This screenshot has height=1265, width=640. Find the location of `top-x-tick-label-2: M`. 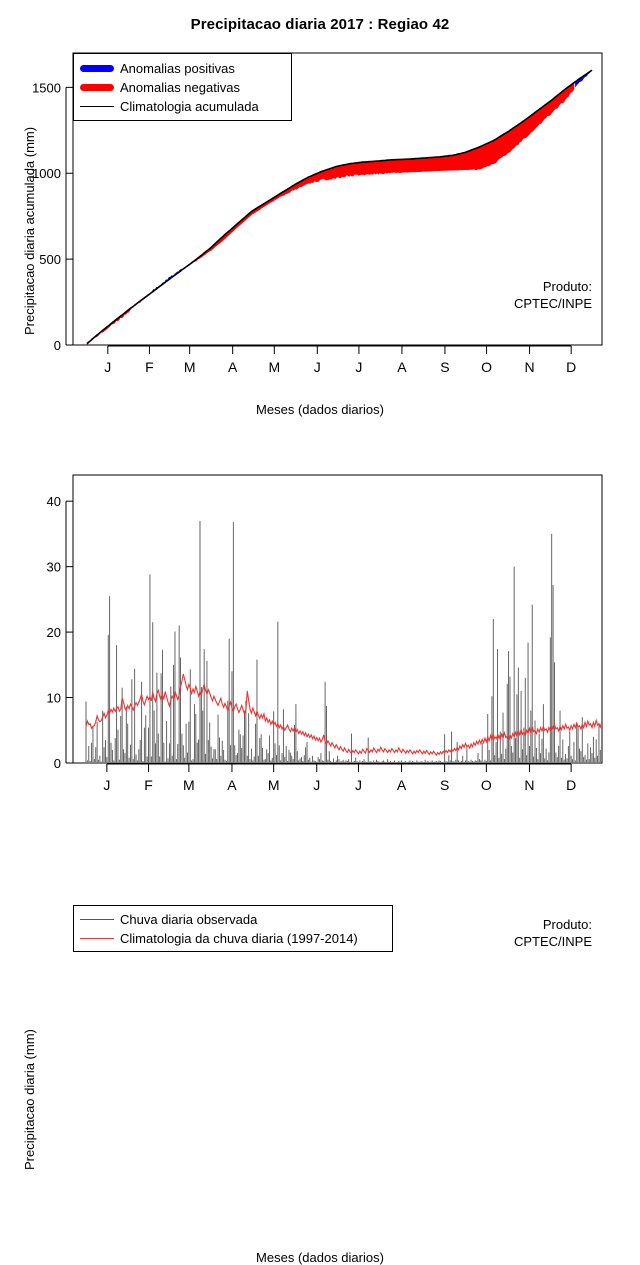

top-x-tick-label-2: M is located at coordinates (190, 367).